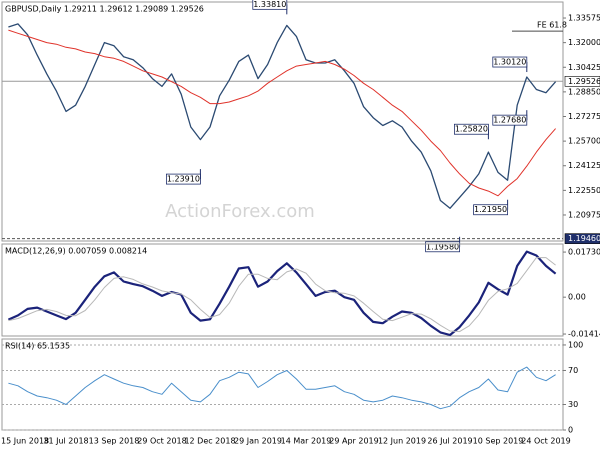 This screenshot has height=450, width=600. What do you see at coordinates (209, 441) in the screenshot?
I see `x-tick-label: 12 Dec 2018` at bounding box center [209, 441].